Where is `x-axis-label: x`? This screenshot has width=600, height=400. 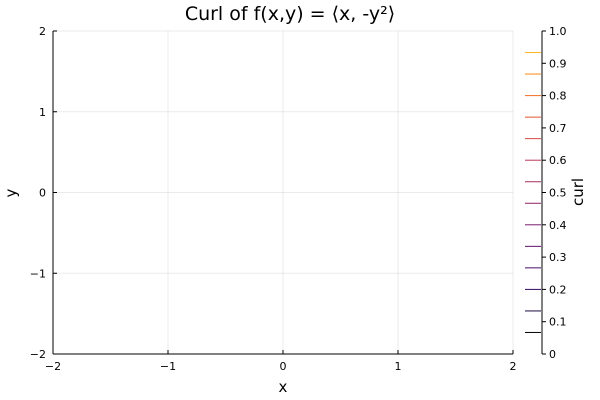 x-axis-label: x is located at coordinates (283, 387).